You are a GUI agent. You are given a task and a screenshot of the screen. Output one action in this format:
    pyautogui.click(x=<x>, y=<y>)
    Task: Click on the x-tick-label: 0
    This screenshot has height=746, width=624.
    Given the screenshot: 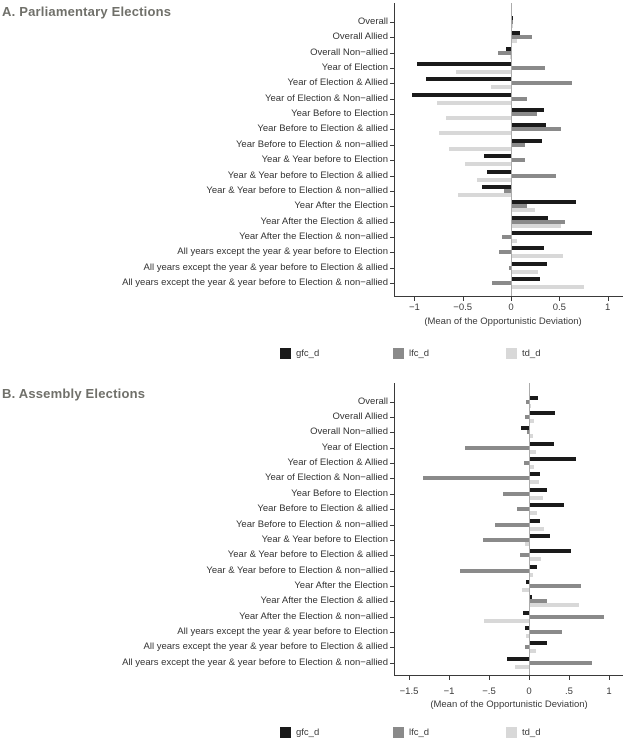 What is the action you would take?
    pyautogui.click(x=529, y=691)
    